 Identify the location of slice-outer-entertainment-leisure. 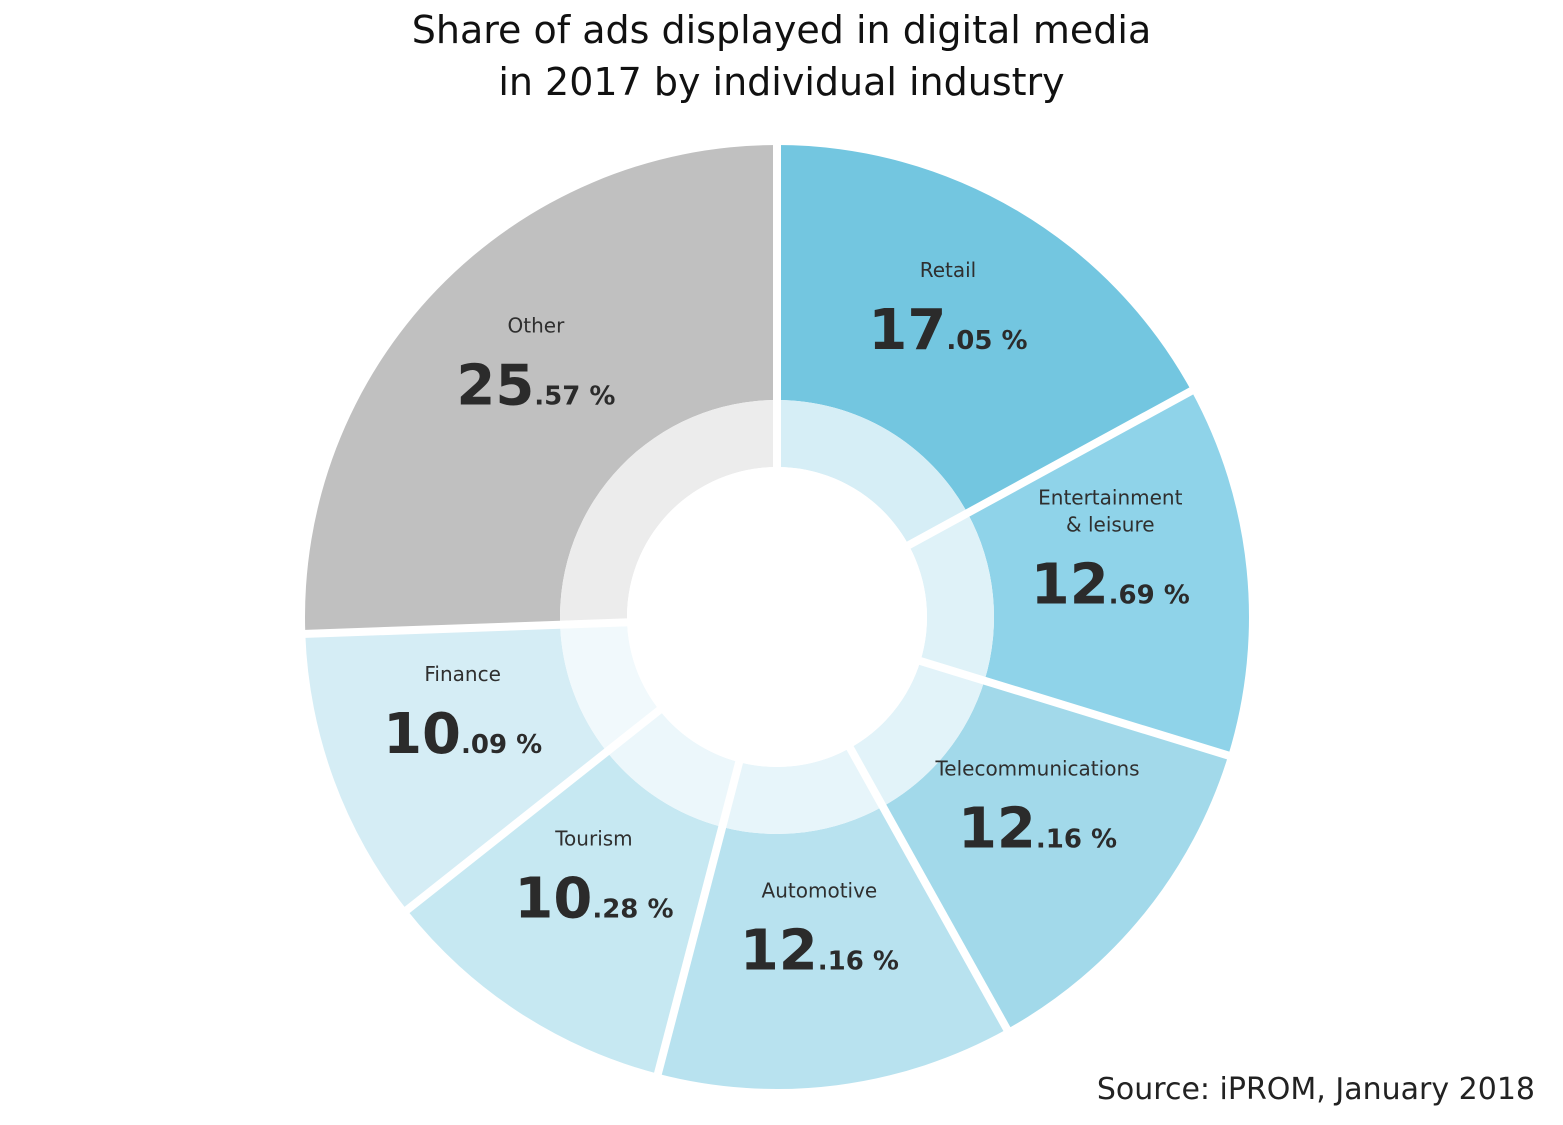
(1108, 573).